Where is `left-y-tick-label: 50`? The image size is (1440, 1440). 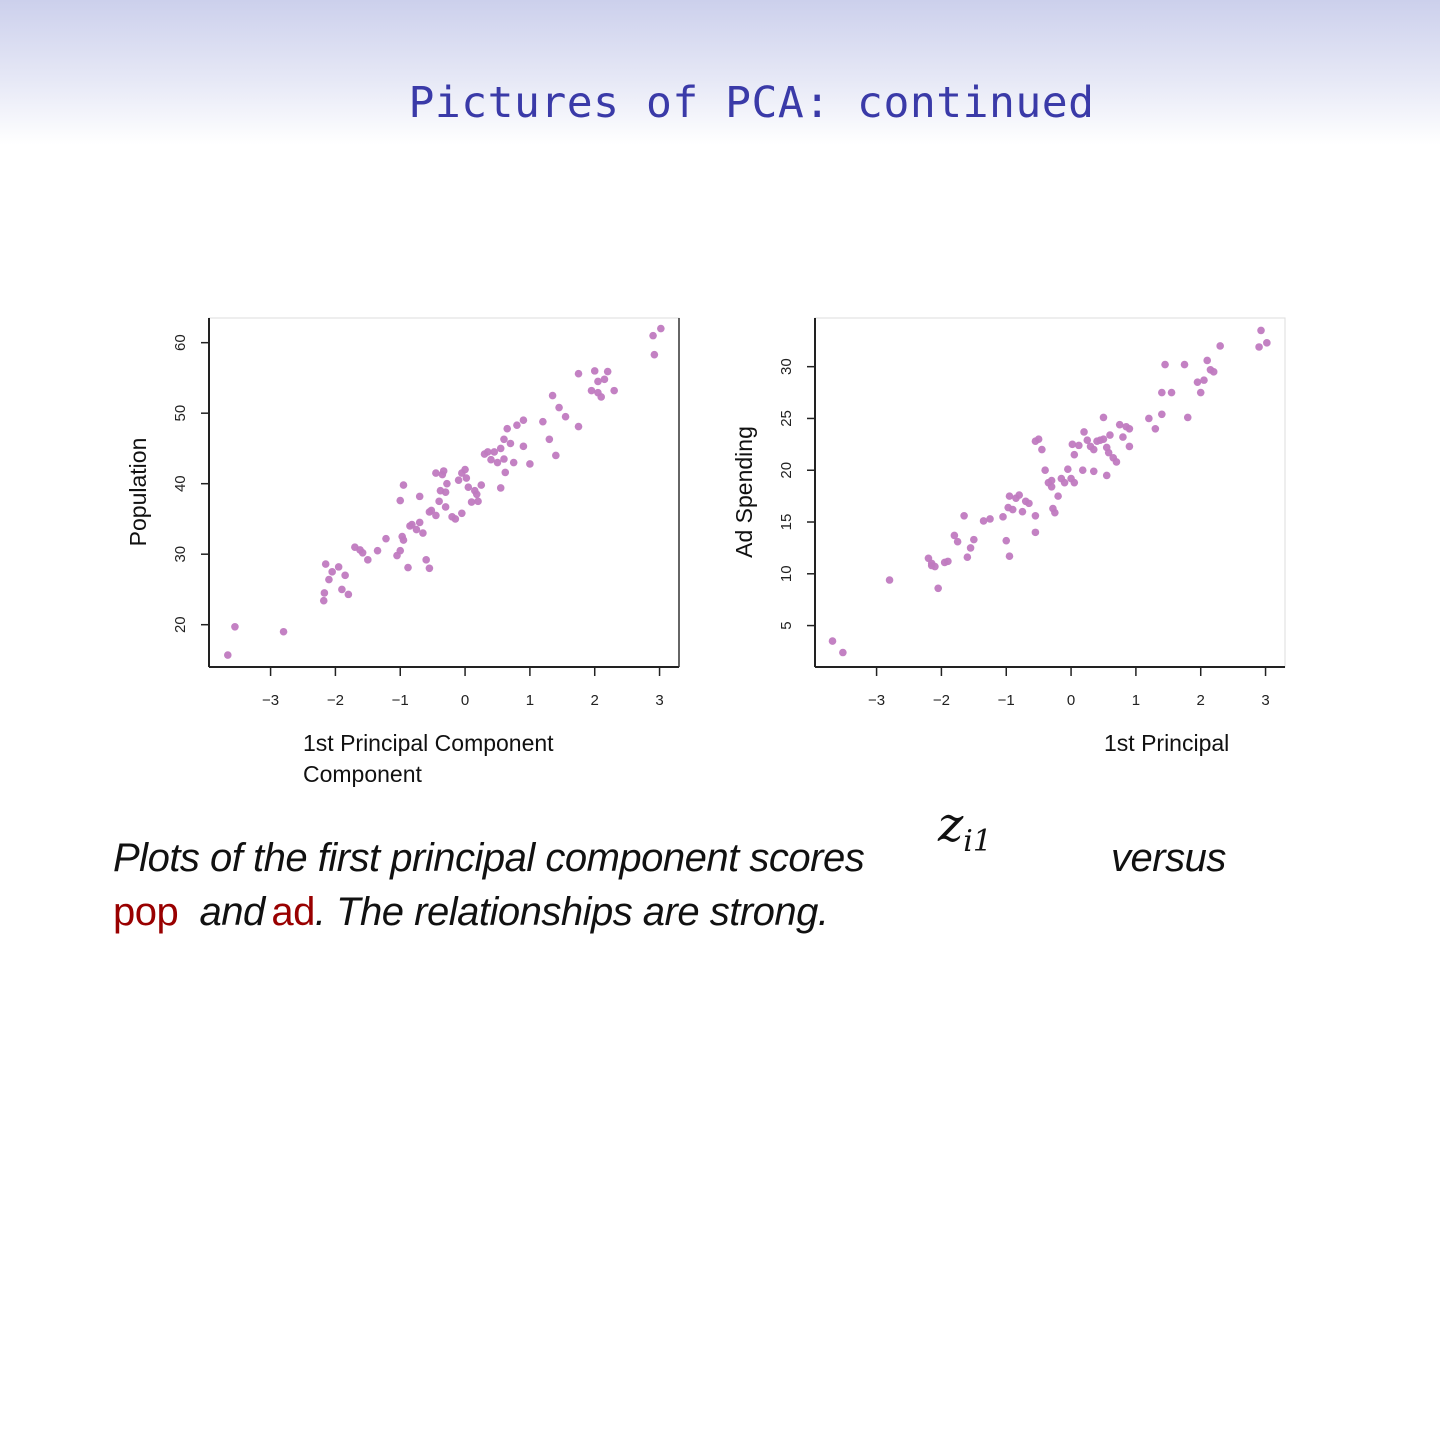 left-y-tick-label: 50 is located at coordinates (180, 413).